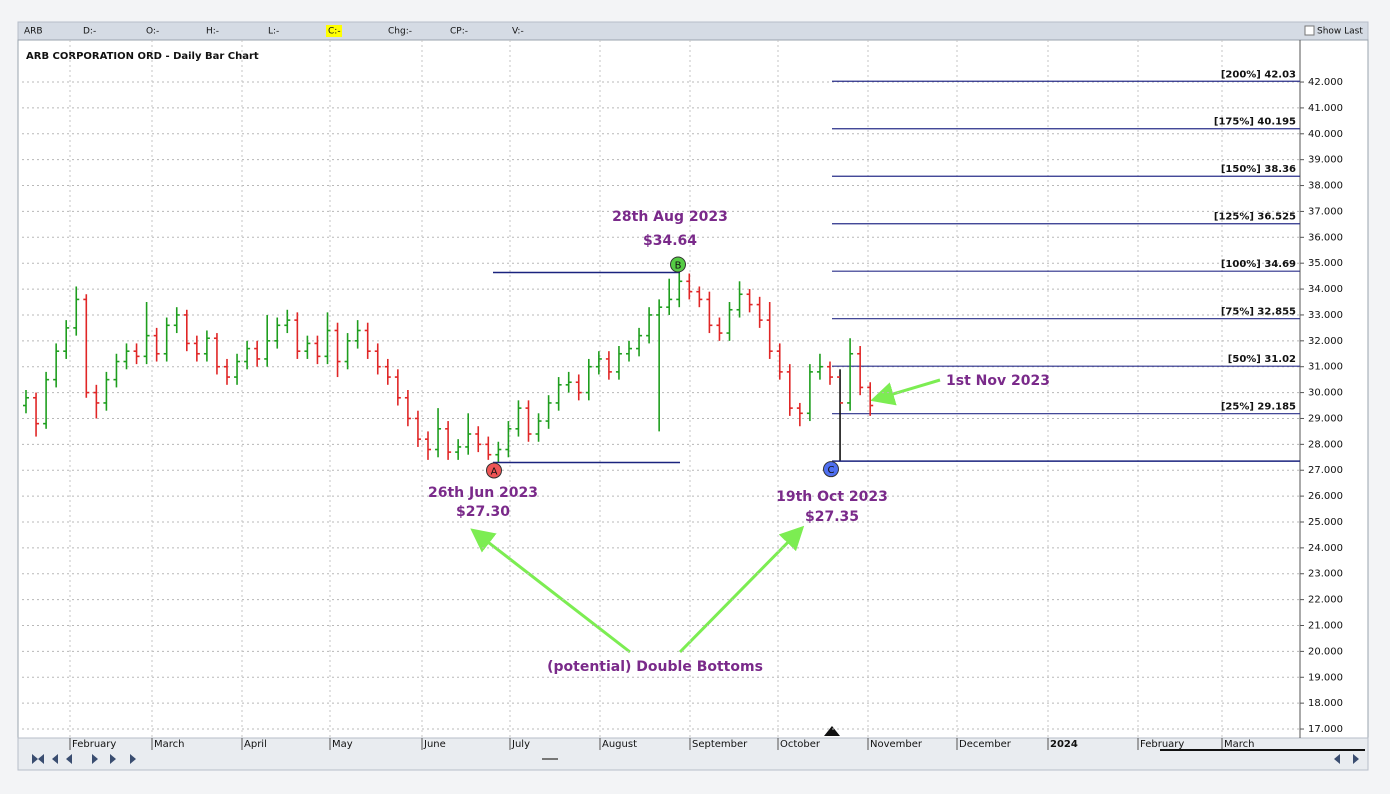 The width and height of the screenshot is (1390, 794). What do you see at coordinates (693, 31) in the screenshot?
I see `toolbar` at bounding box center [693, 31].